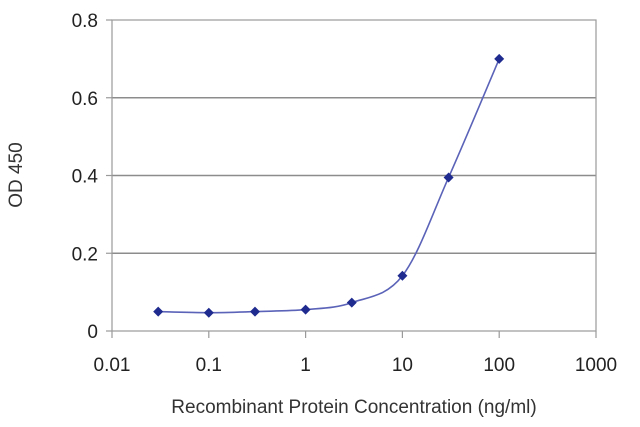 This screenshot has width=640, height=427. I want to click on y-tick-label-1: 0.2, so click(85, 254).